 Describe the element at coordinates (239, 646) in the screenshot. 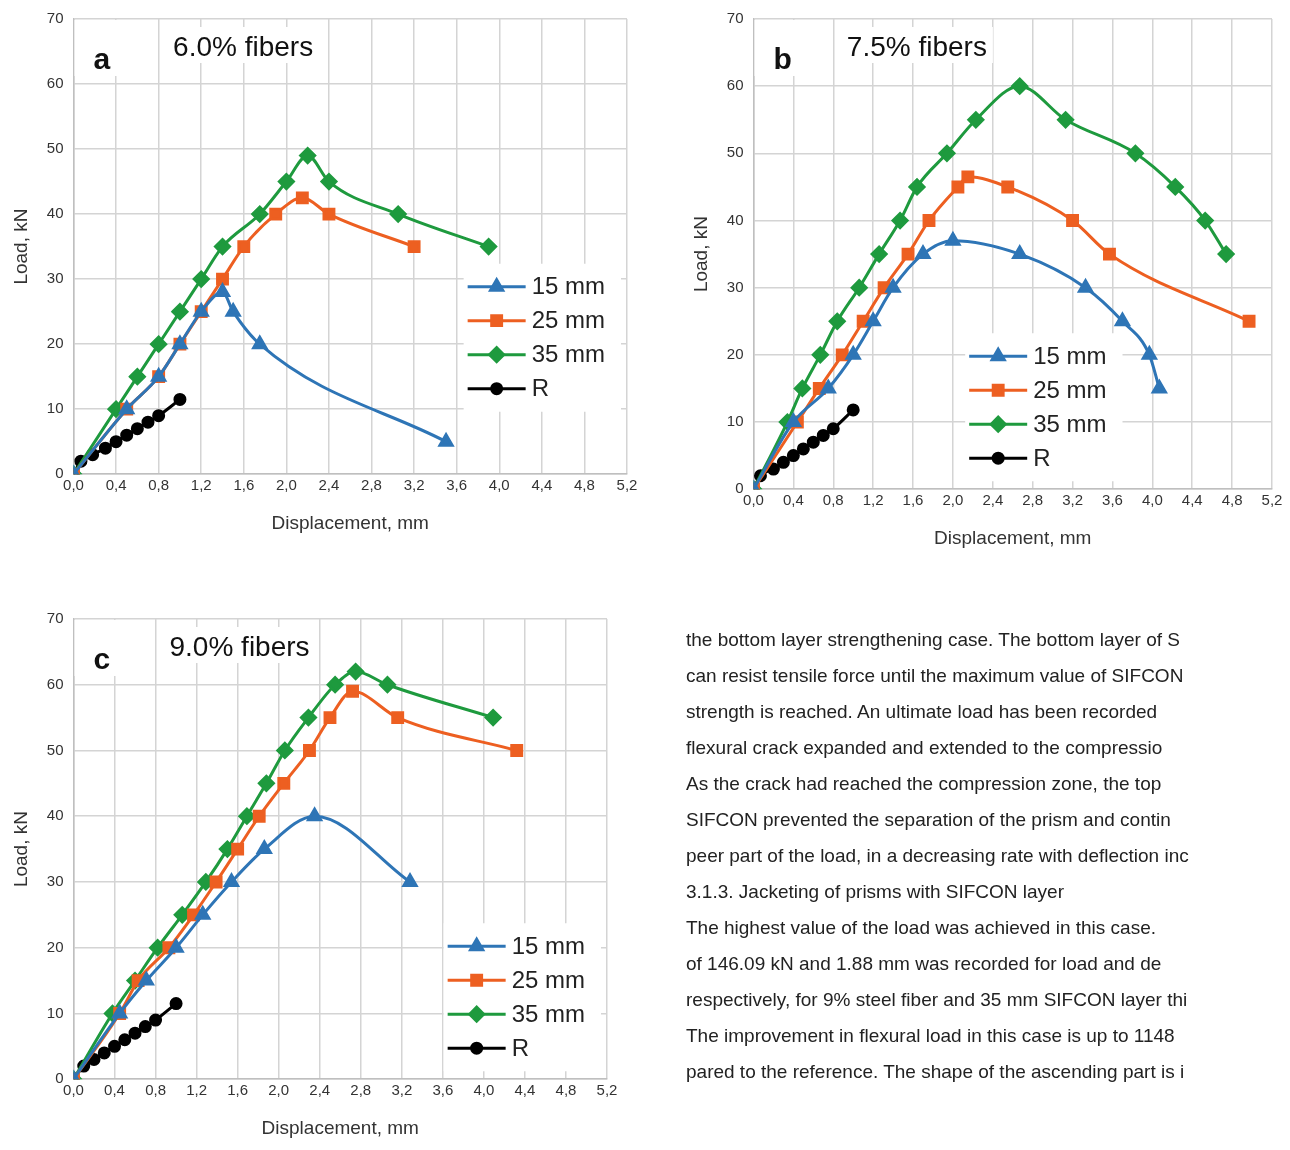

I see `chart-title: 9.0% fibers` at that location.